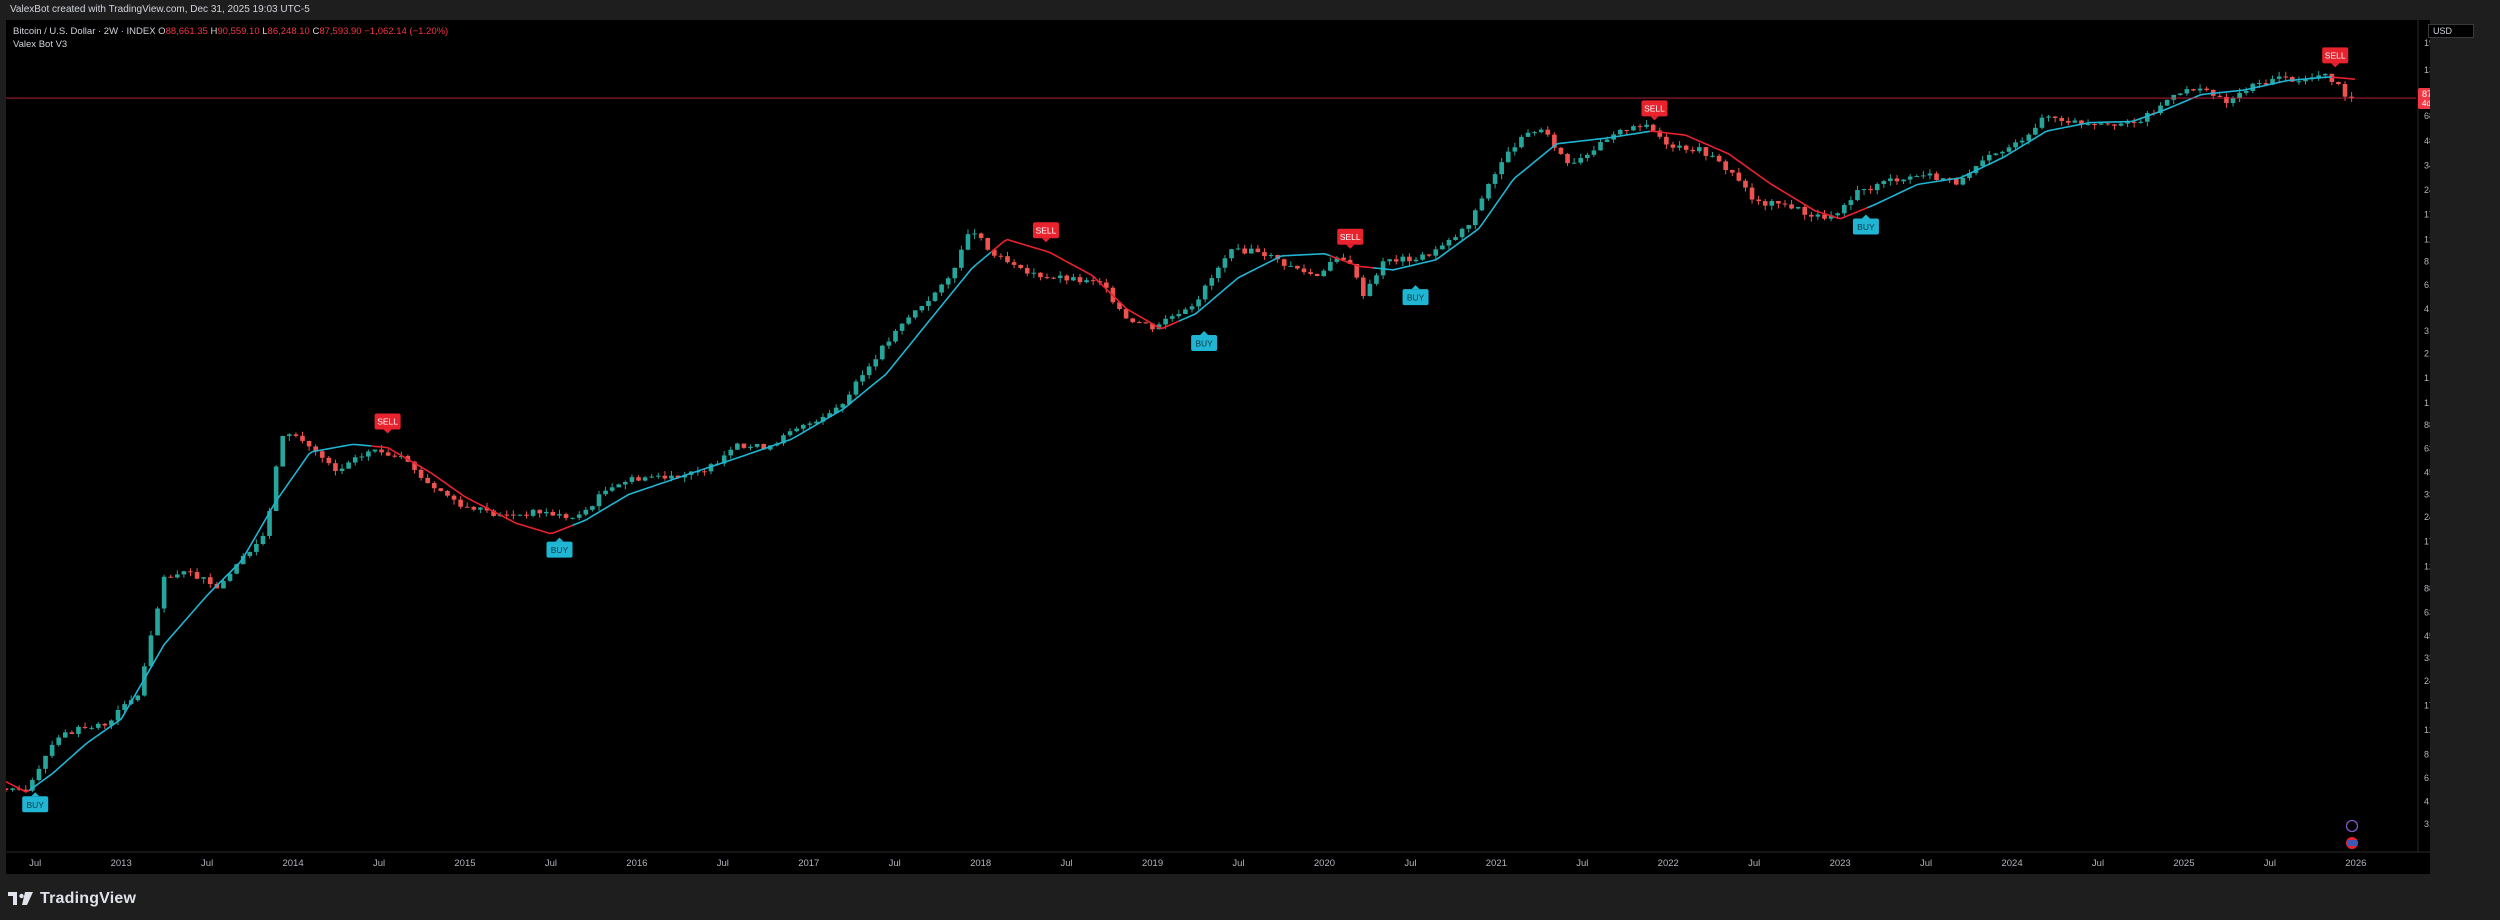 The width and height of the screenshot is (2500, 920). I want to click on y-axis-tick-label: 6.10, so click(2427, 778).